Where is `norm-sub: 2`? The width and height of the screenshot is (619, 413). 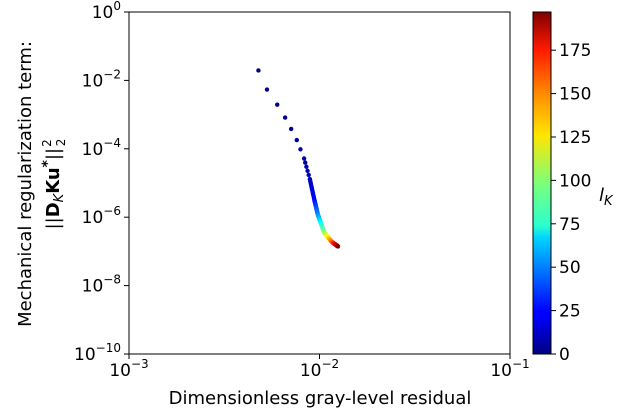 norm-sub: 2 is located at coordinates (61, 143).